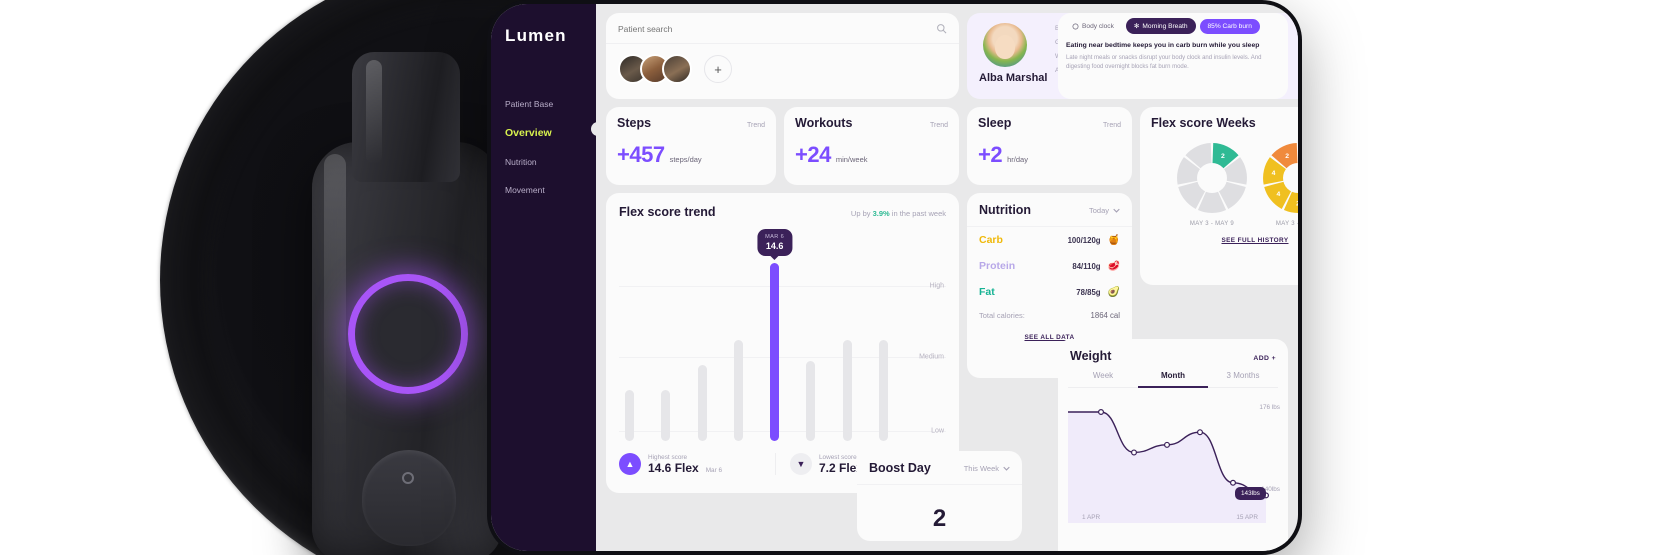 This screenshot has width=1680, height=555. I want to click on flex-weeks-title: Flex score Weeks, so click(1203, 123).